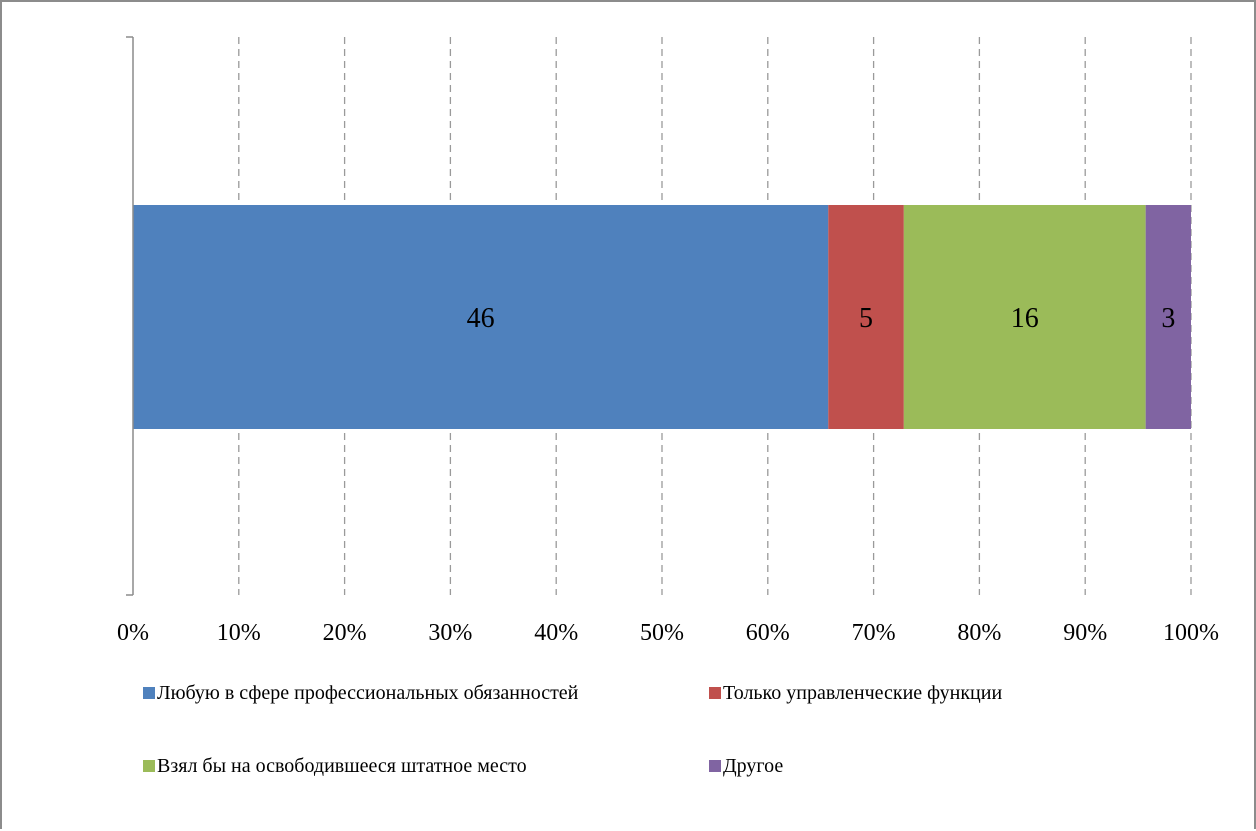 This screenshot has height=831, width=1256. I want to click on x-tick-label: 10%, so click(239, 633).